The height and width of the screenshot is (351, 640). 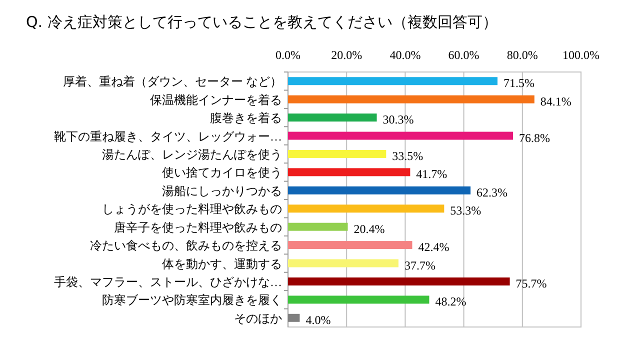 What do you see at coordinates (262, 22) in the screenshot?
I see `chart-title: Q. 冷え症対策として行っていることを教えてください（複数回答可）` at bounding box center [262, 22].